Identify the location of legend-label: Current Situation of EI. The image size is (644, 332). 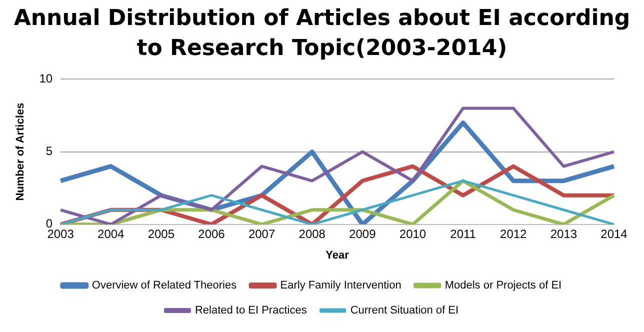
(404, 310).